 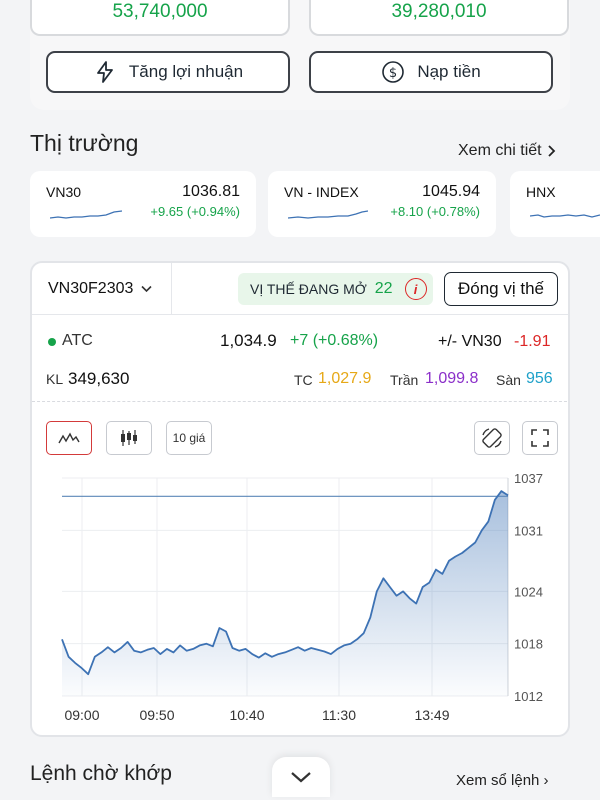 I want to click on contract-code: VN30F2303, so click(x=91, y=288).